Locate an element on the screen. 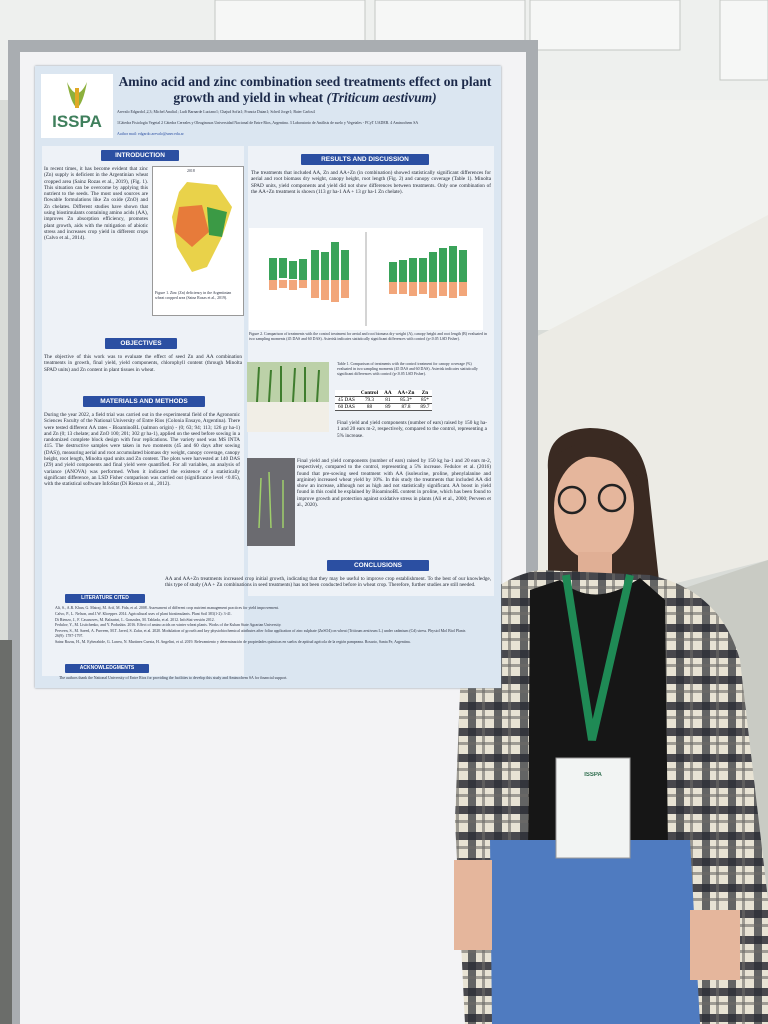 The image size is (768, 1024). table-header-cell: Zn is located at coordinates (425, 393).